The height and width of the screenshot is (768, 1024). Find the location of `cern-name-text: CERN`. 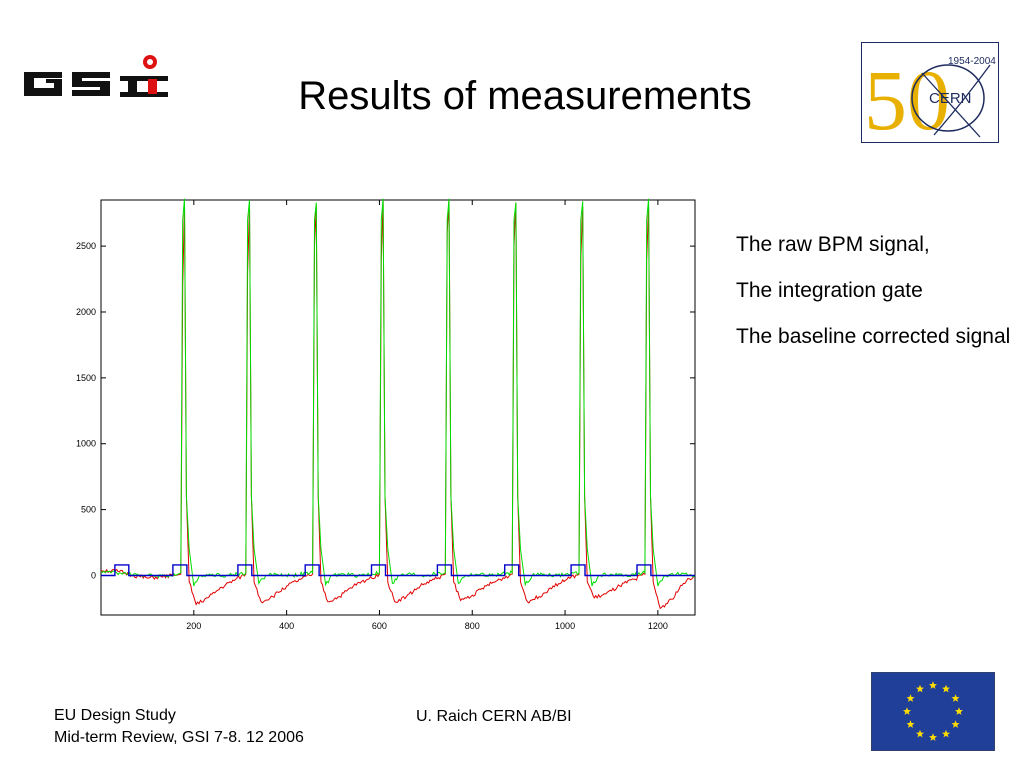

cern-name-text: CERN is located at coordinates (950, 98).